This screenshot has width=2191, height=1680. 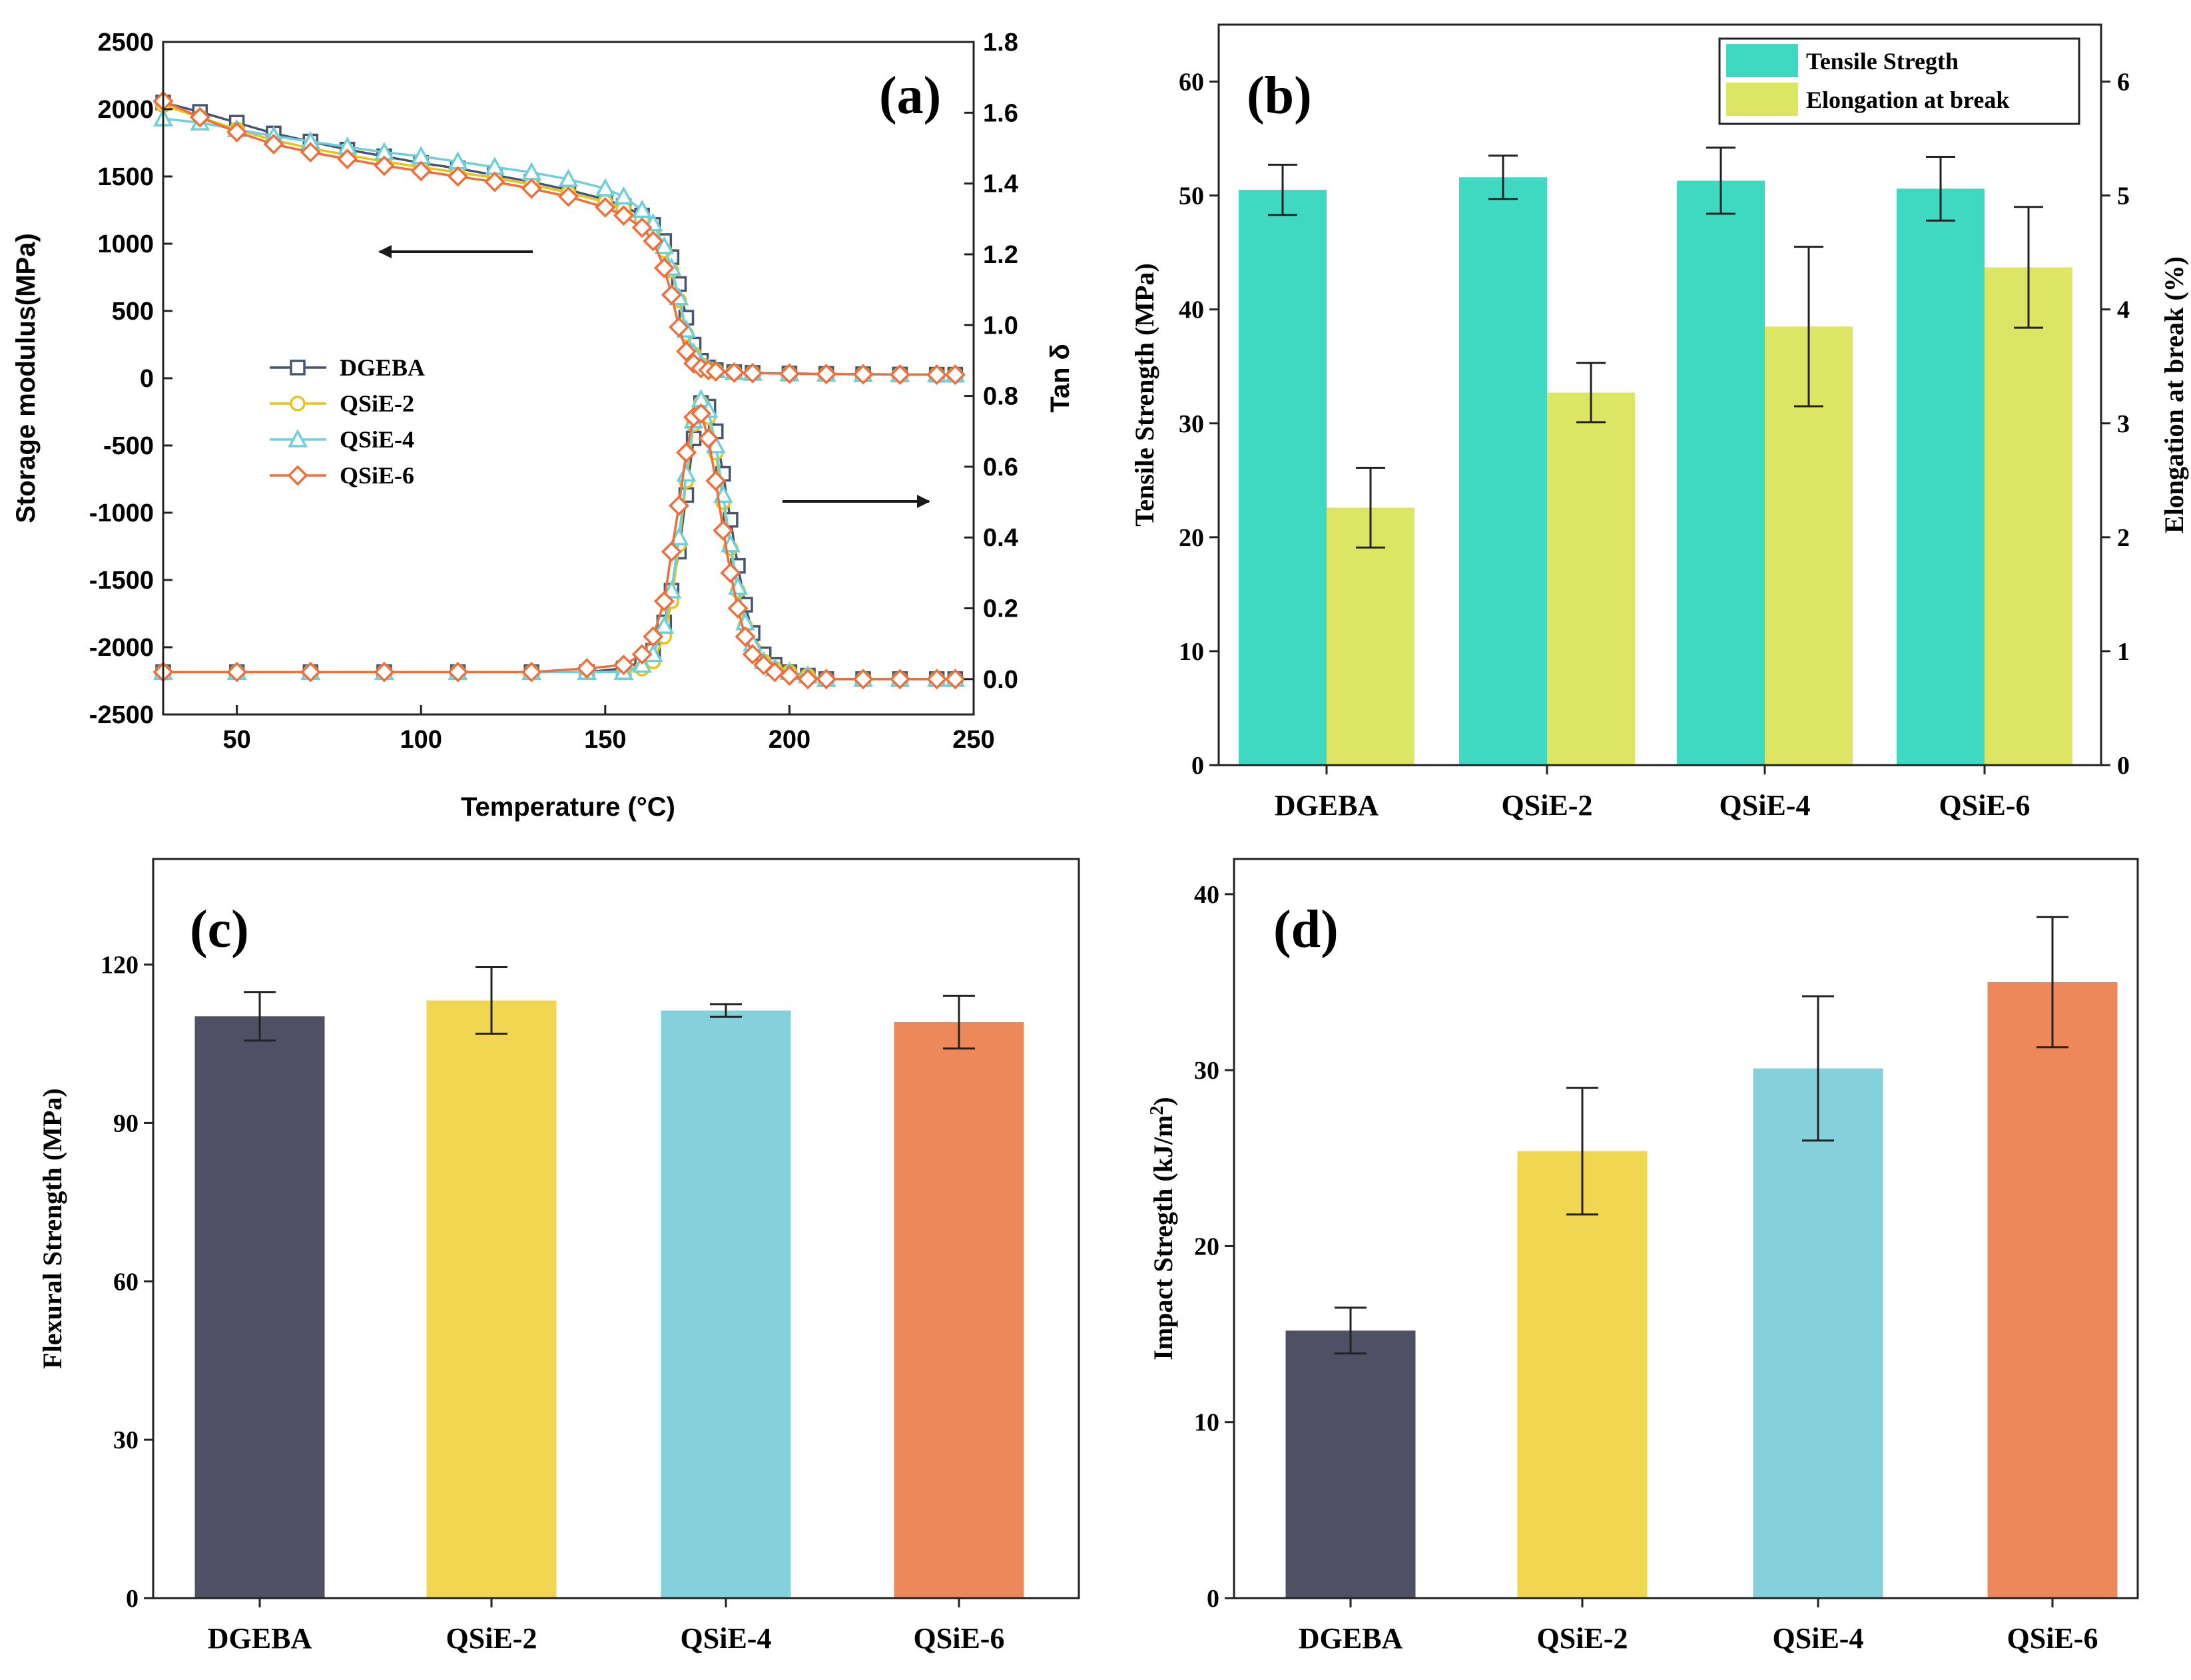 What do you see at coordinates (1000, 43) in the screenshot?
I see `y-right-tick-label: 1.8` at bounding box center [1000, 43].